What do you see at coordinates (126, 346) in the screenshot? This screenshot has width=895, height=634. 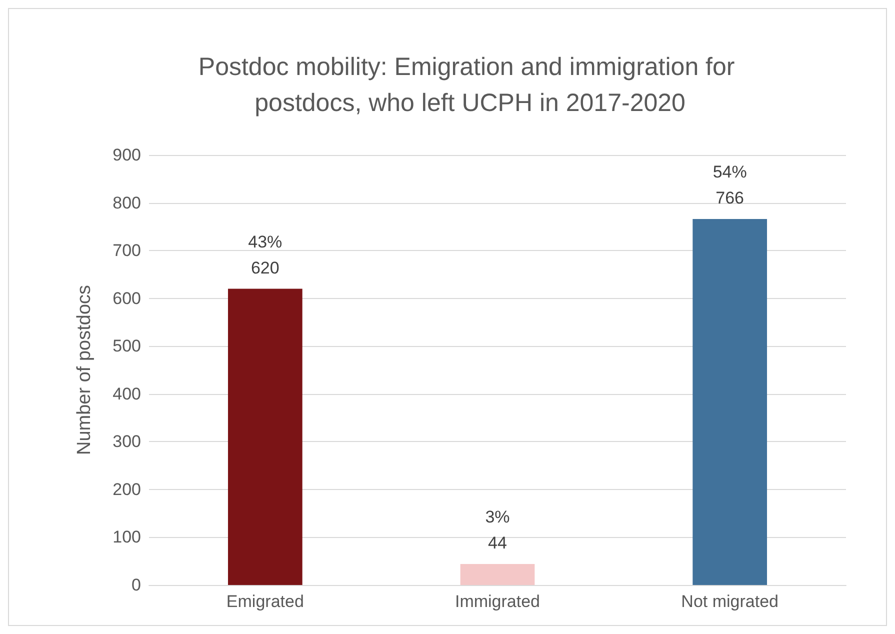 I see `y-tick-label: 500` at bounding box center [126, 346].